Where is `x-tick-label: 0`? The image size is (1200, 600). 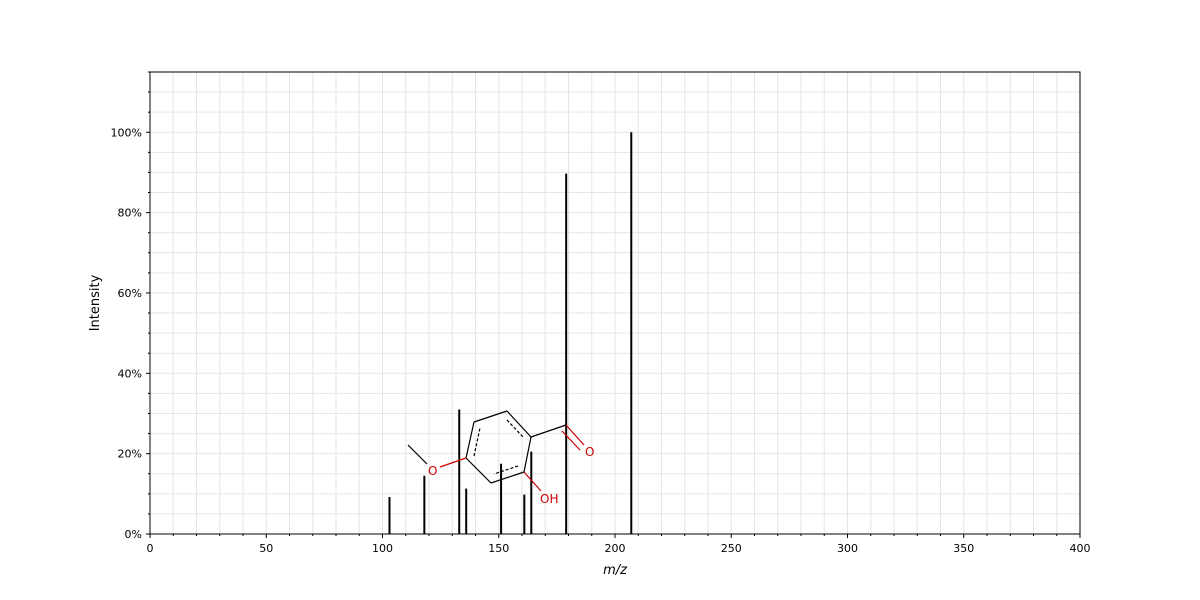
x-tick-label: 0 is located at coordinates (150, 548).